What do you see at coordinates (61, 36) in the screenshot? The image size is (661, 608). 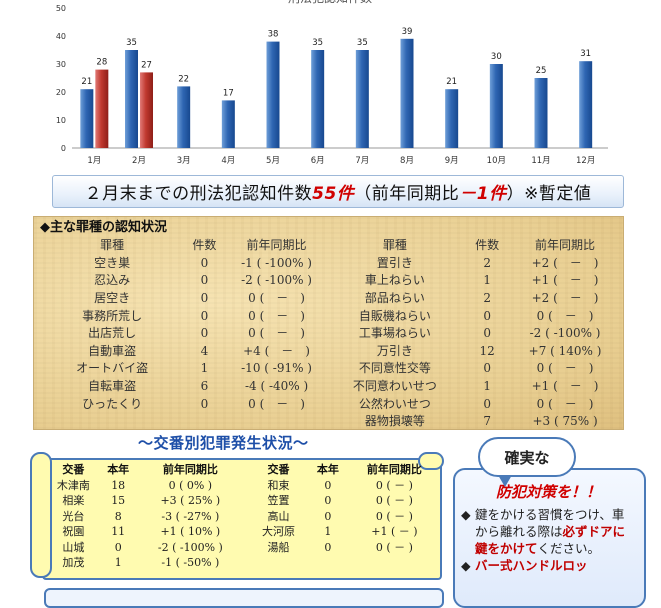 I see `y-tick-label: 40` at bounding box center [61, 36].